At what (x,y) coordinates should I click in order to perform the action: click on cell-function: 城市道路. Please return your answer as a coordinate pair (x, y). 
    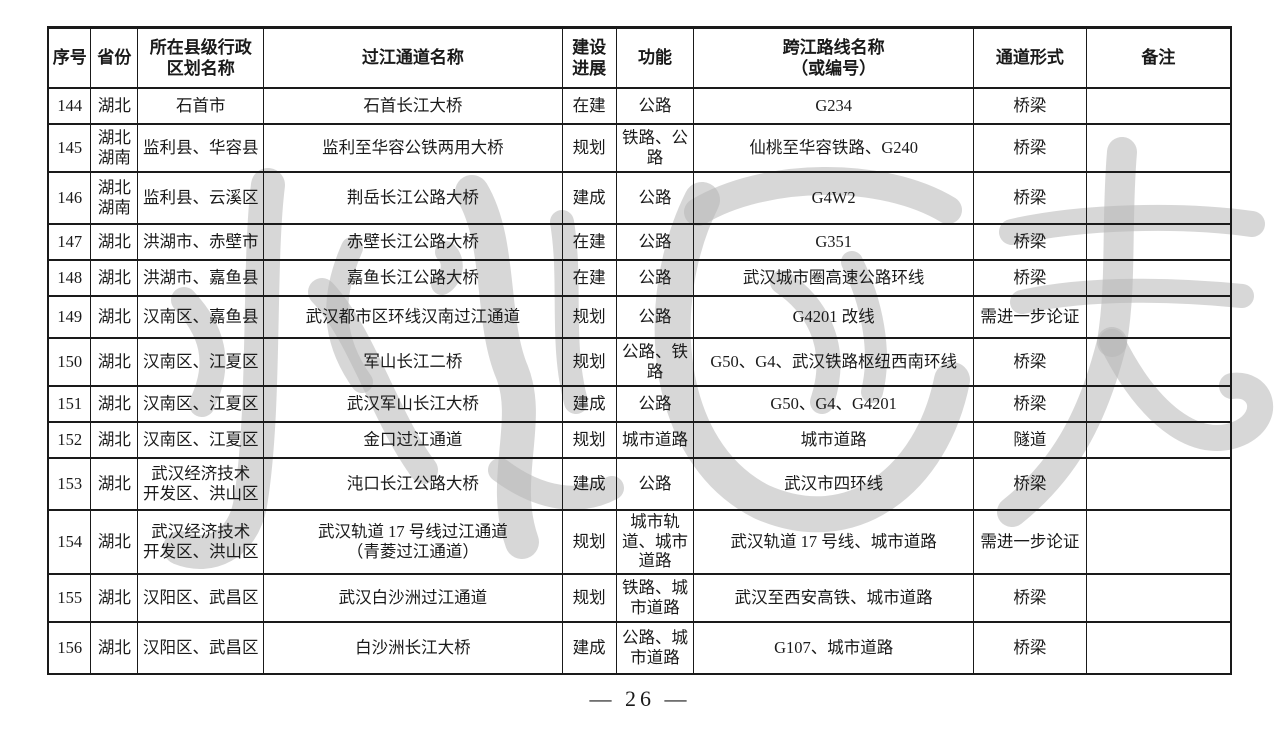
    Looking at the image, I should click on (655, 439).